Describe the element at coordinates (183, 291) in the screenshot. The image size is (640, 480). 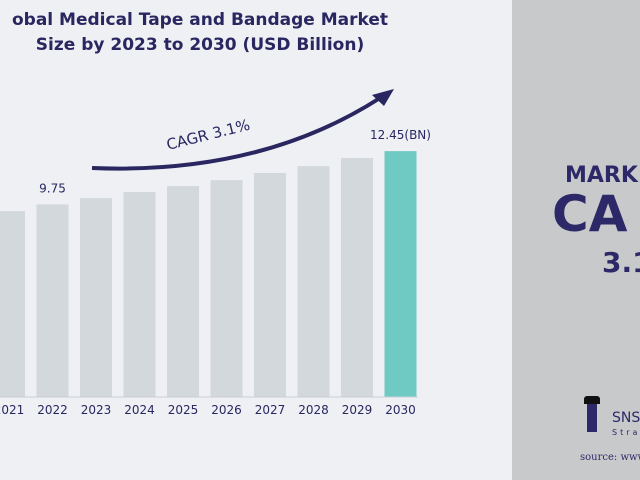
I see `bar-2025` at that location.